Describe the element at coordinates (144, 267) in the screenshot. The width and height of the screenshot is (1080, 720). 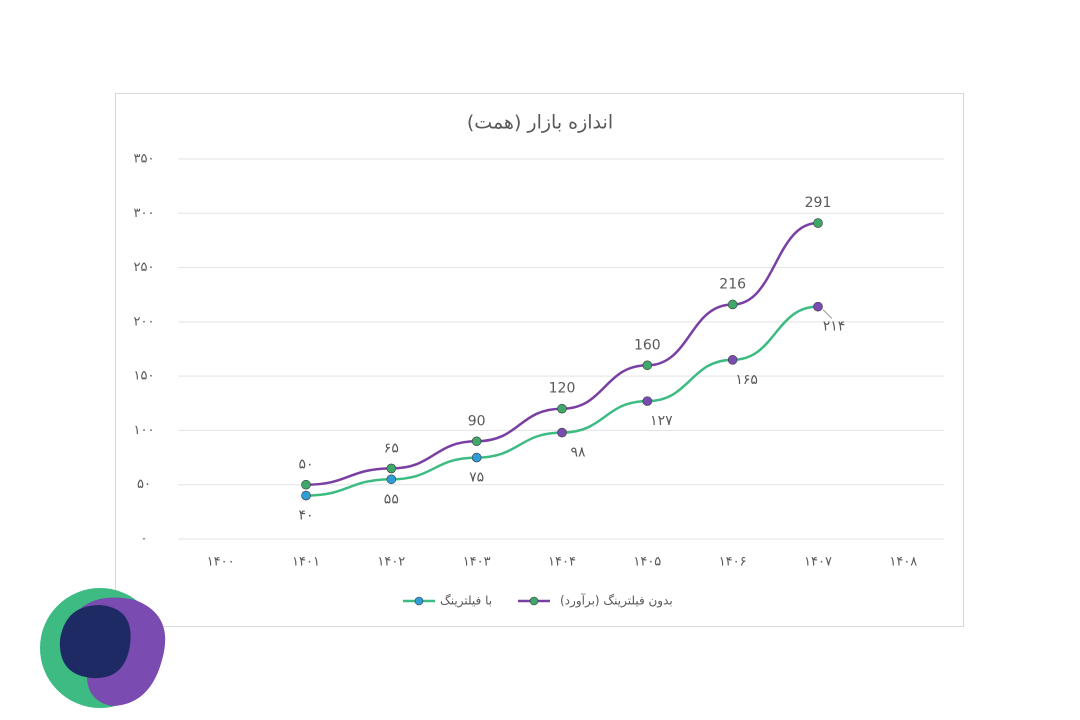
I see `y-tick-label: ۲۵۰` at that location.